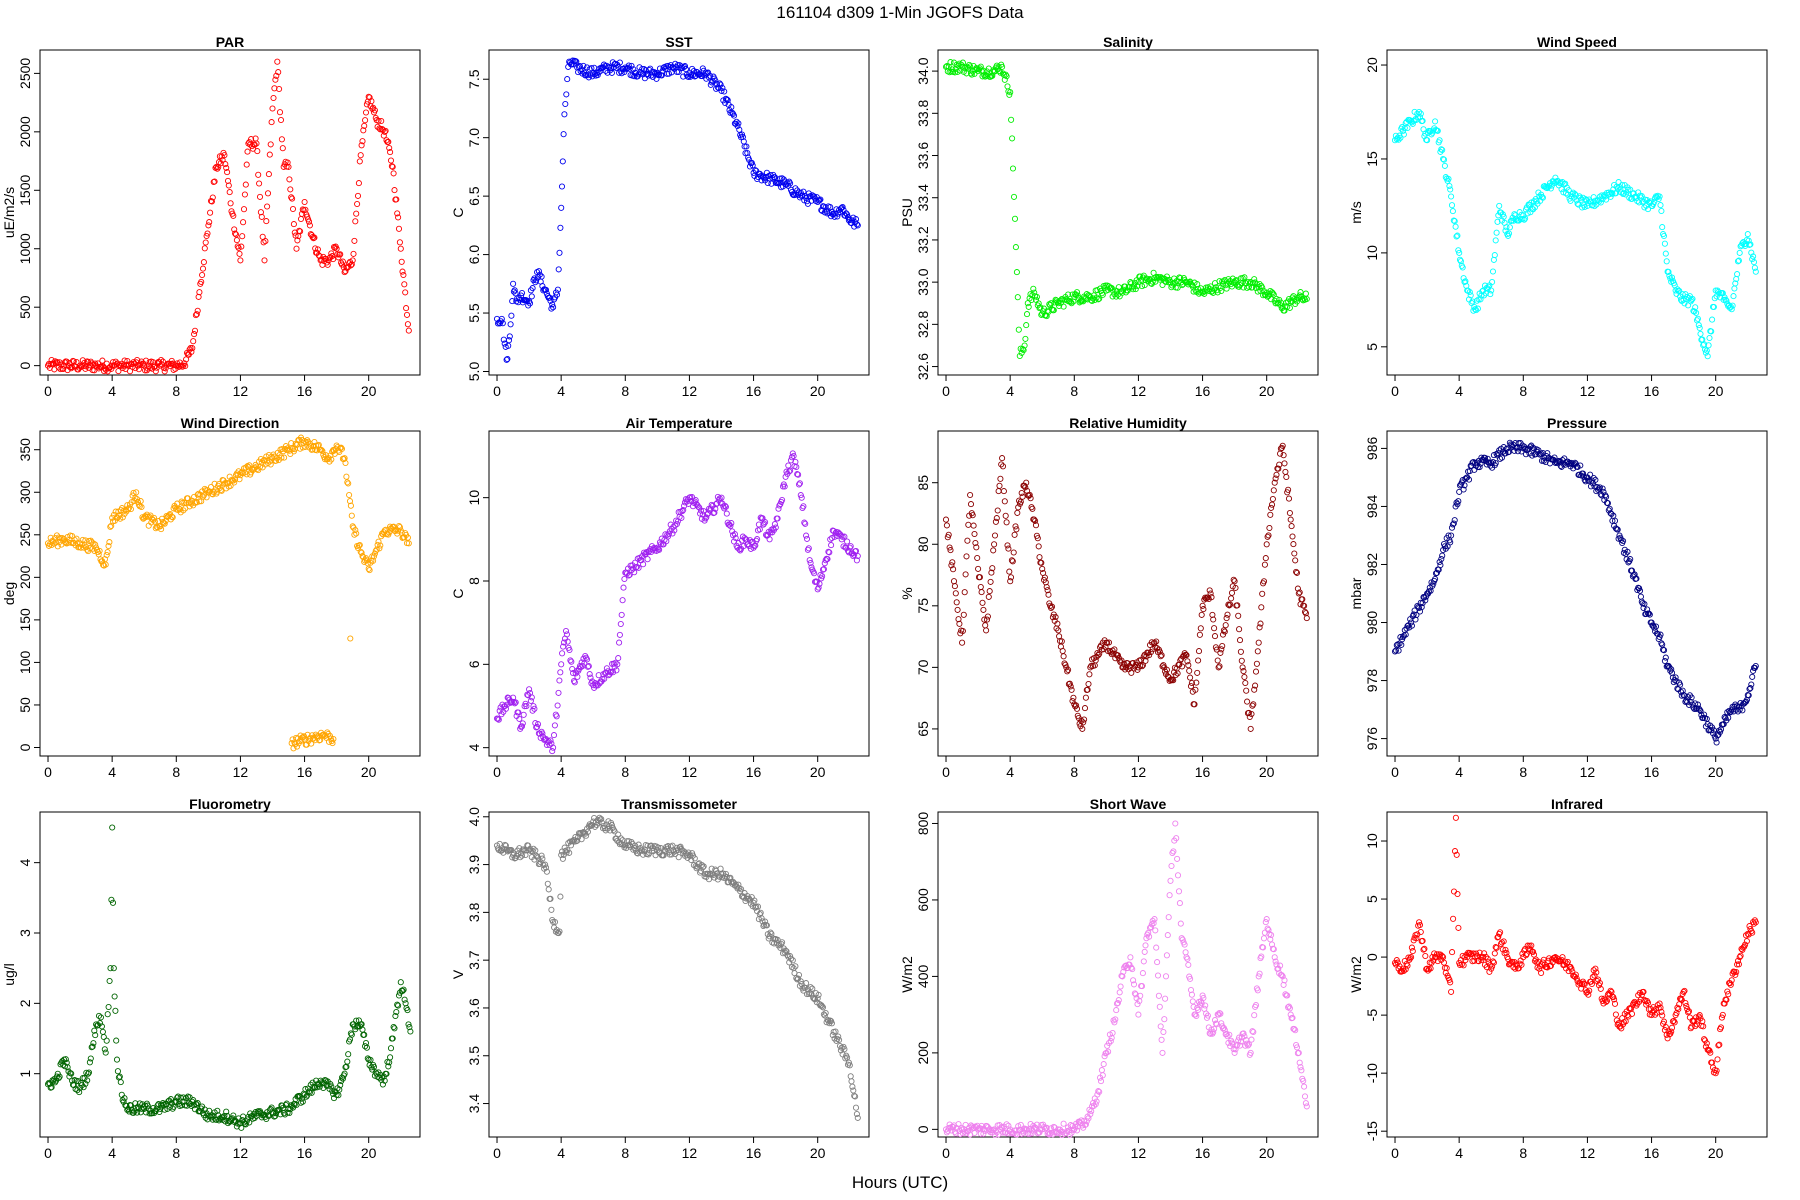 This screenshot has width=1800, height=1200. I want to click on x-tick-label: 20, so click(369, 772).